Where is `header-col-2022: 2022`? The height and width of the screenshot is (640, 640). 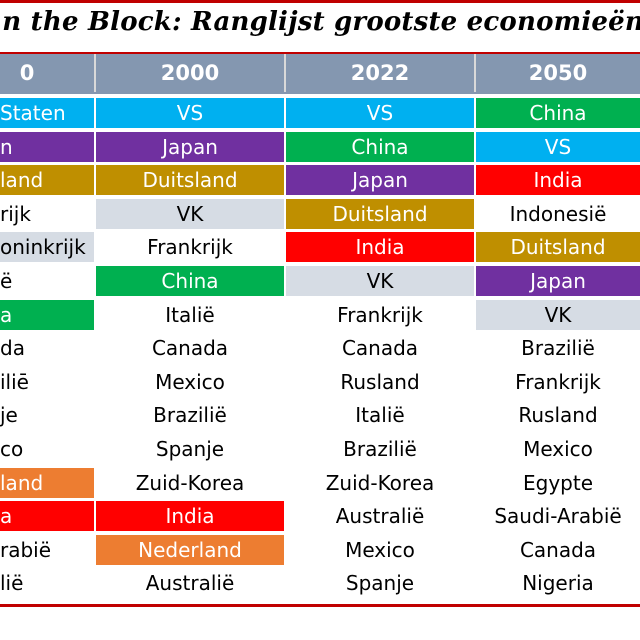 header-col-2022: 2022 is located at coordinates (380, 73).